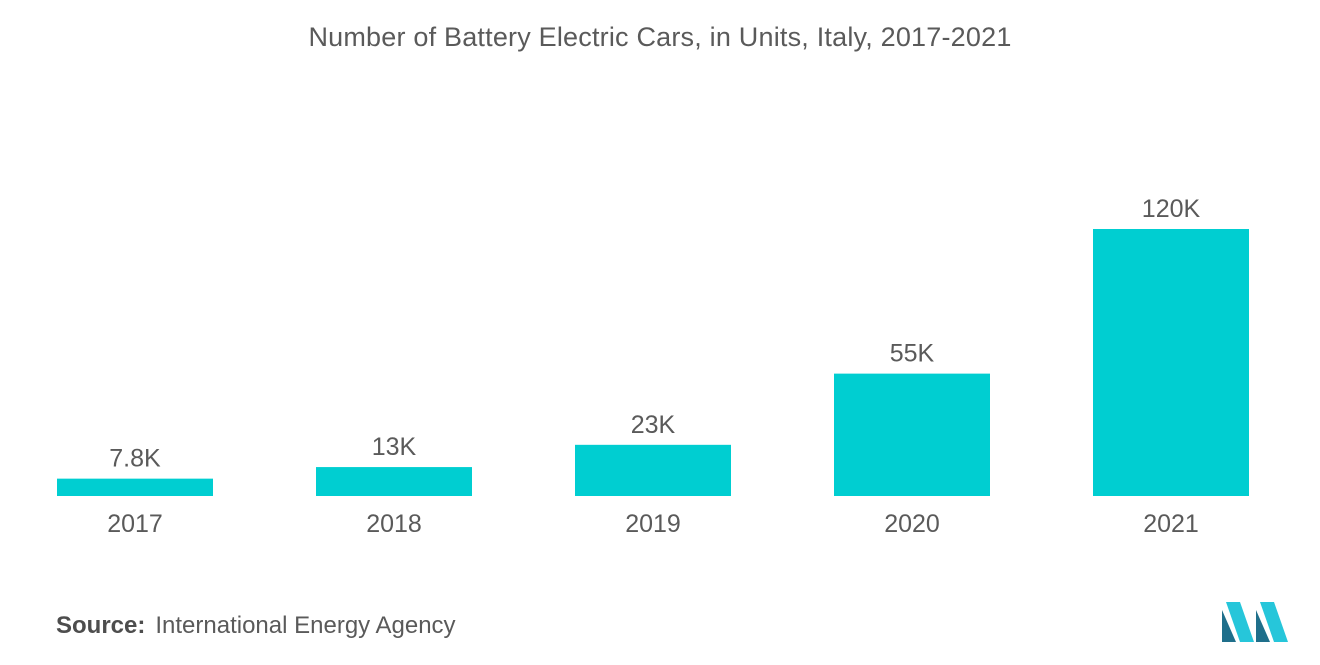 This screenshot has width=1320, height=665. I want to click on data-label-2020: 55K, so click(912, 354).